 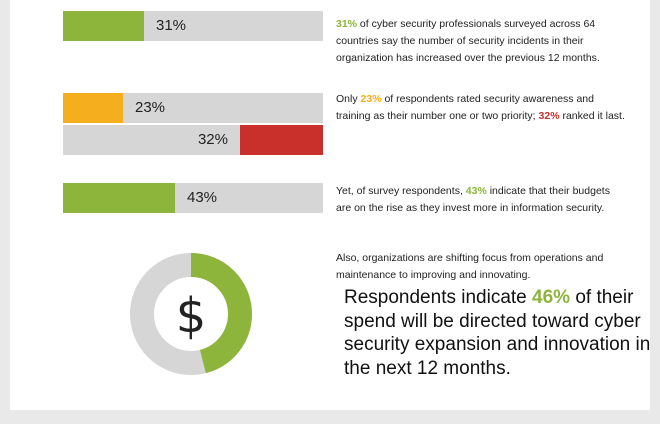 What do you see at coordinates (348, 99) in the screenshot?
I see `awareness-text-start: Only` at bounding box center [348, 99].